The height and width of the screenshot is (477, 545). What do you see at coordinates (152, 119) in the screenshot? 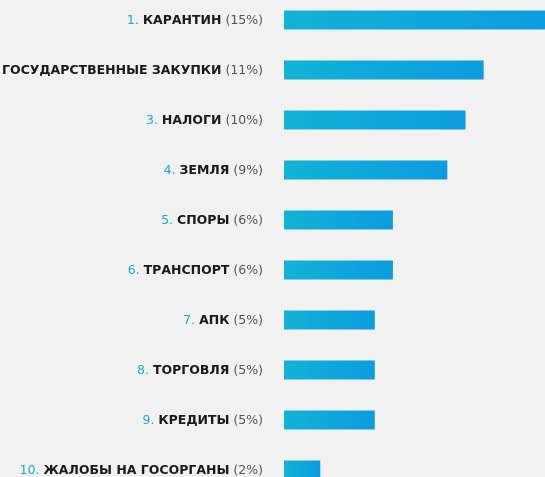
I see `rank: 3.` at bounding box center [152, 119].